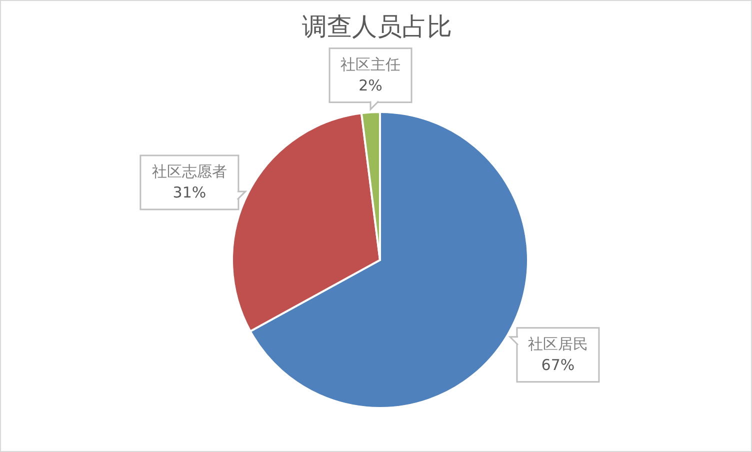 The image size is (752, 452). What do you see at coordinates (189, 192) in the screenshot?
I see `data-label: 31%` at bounding box center [189, 192].